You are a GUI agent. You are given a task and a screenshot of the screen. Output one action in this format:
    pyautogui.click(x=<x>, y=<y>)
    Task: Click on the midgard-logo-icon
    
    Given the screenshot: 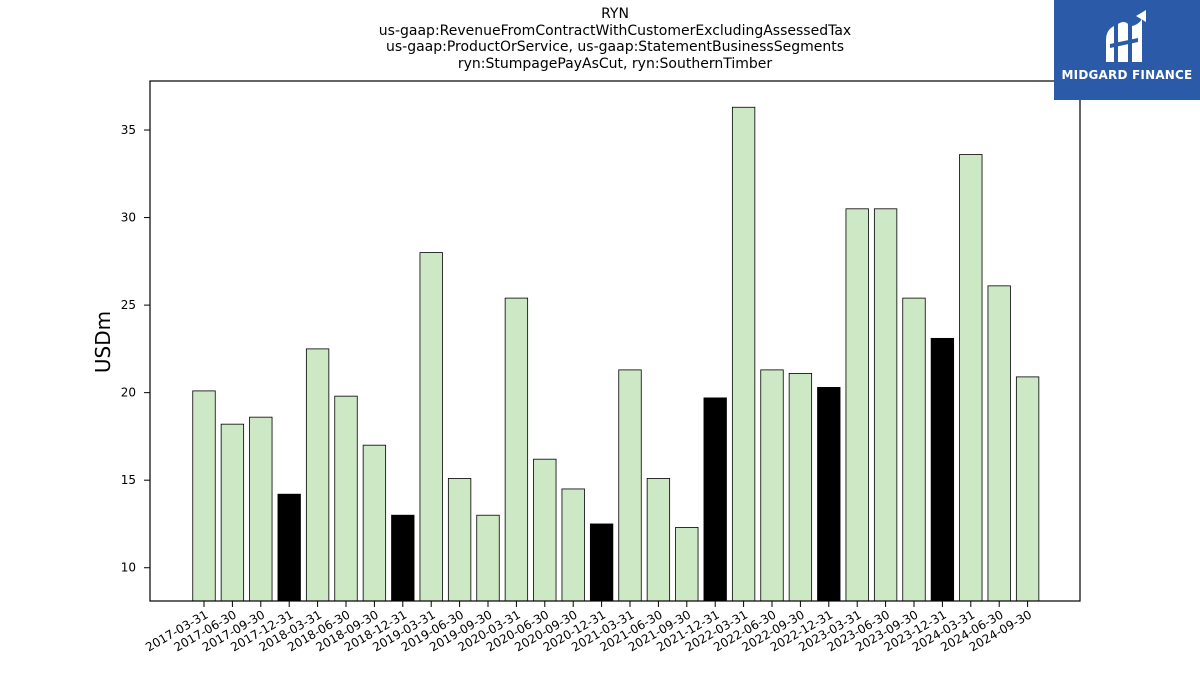 What is the action you would take?
    pyautogui.click(x=1126, y=36)
    